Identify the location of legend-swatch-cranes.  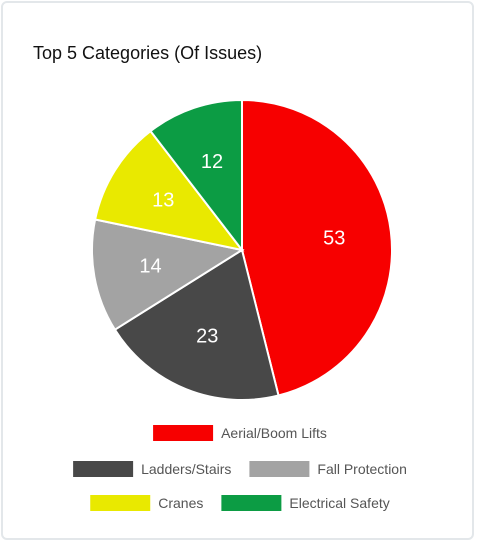
(120, 503).